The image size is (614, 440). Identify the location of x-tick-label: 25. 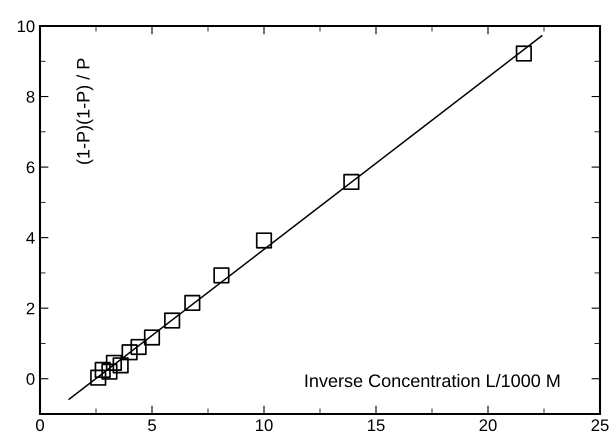
(600, 425).